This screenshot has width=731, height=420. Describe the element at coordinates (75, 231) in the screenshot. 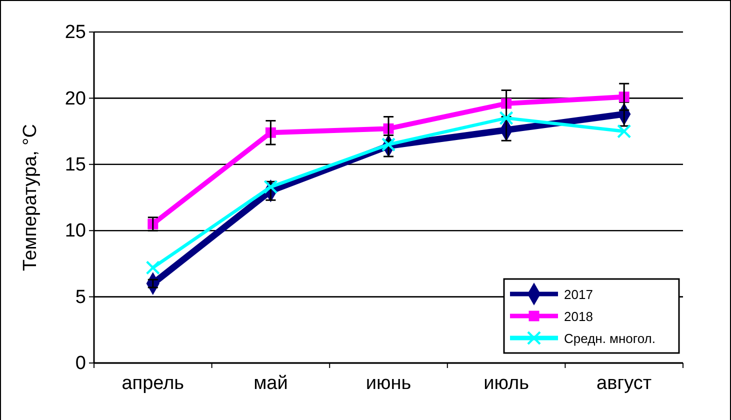

I see `y-tick-label: 10` at that location.